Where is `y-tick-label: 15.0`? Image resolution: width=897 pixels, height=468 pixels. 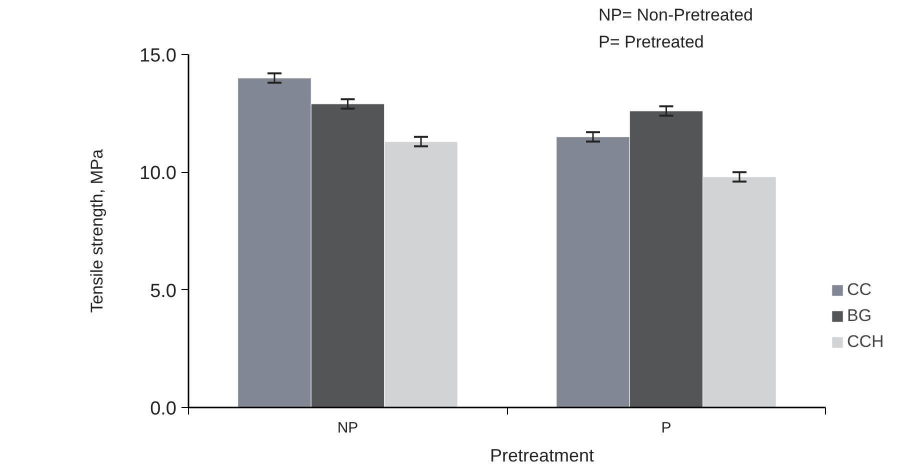 y-tick-label: 15.0 is located at coordinates (158, 56).